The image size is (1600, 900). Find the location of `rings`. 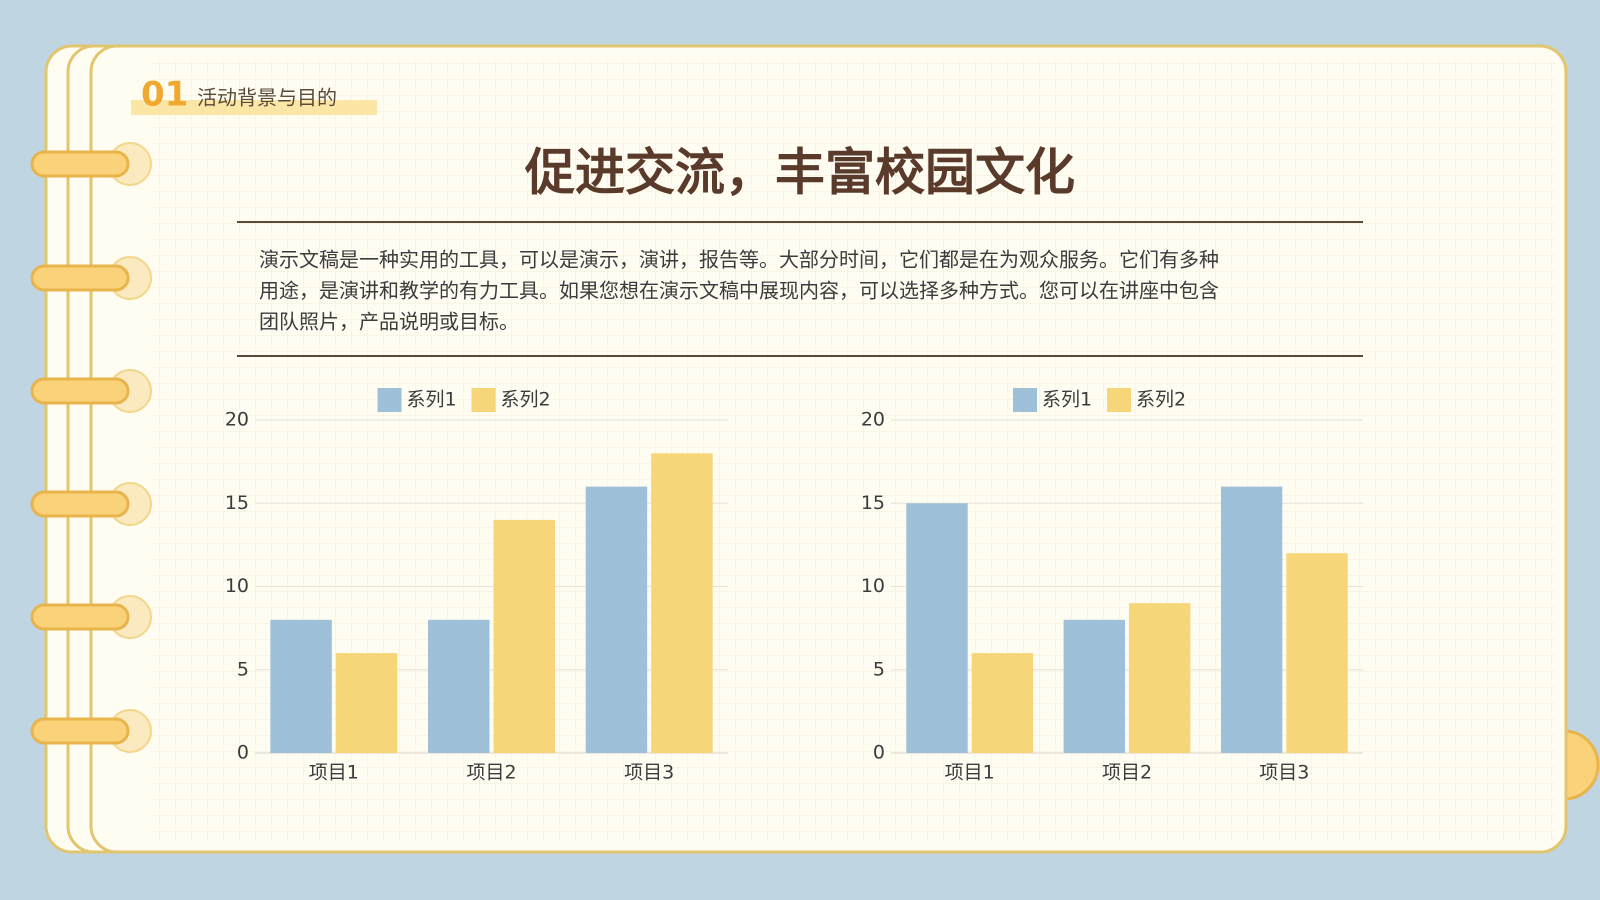

rings is located at coordinates (91, 447).